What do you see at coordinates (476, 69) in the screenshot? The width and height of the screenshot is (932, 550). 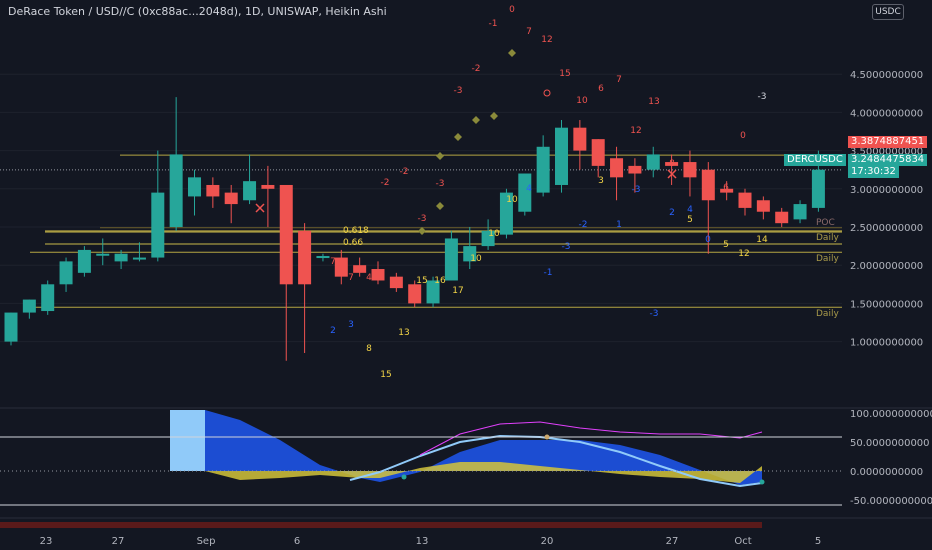 I see `td-count-label: -2` at bounding box center [476, 69].